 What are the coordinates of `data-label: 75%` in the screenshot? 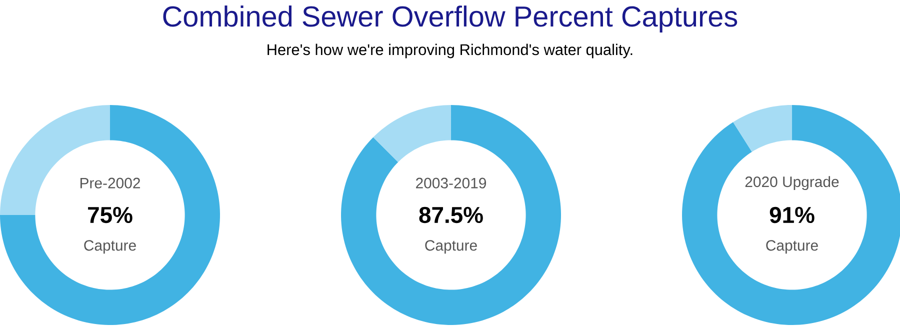 It's located at (110, 215).